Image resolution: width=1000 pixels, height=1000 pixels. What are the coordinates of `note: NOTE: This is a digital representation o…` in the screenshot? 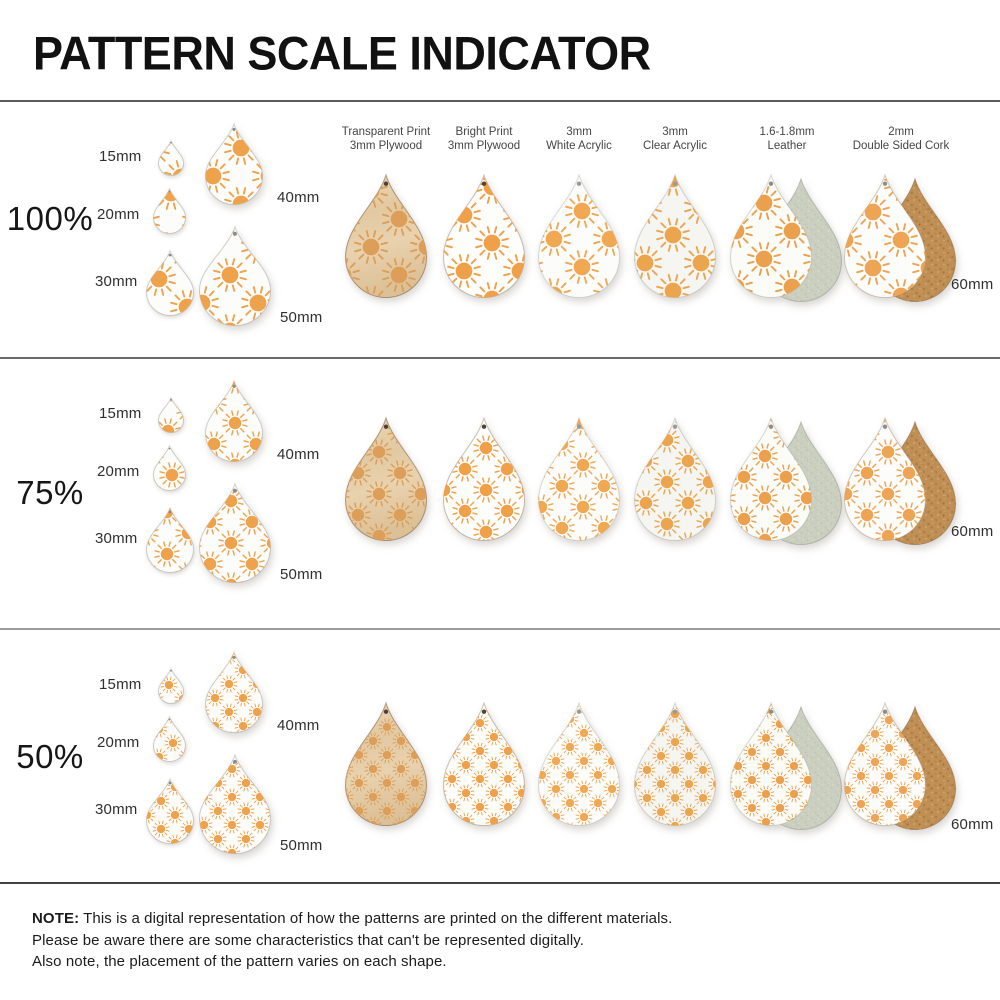 It's located at (502, 940).